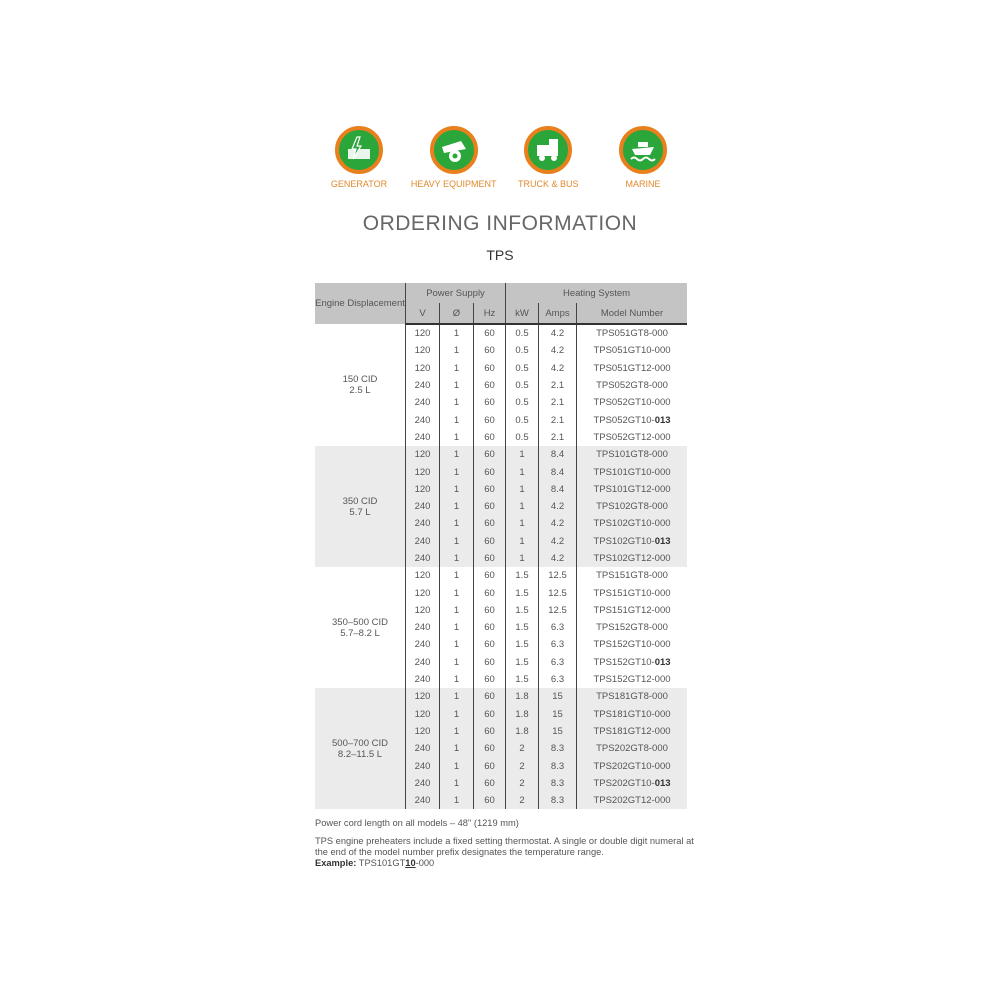  What do you see at coordinates (631, 506) in the screenshot?
I see `model-number-cell: TPS102GT8-000` at bounding box center [631, 506].